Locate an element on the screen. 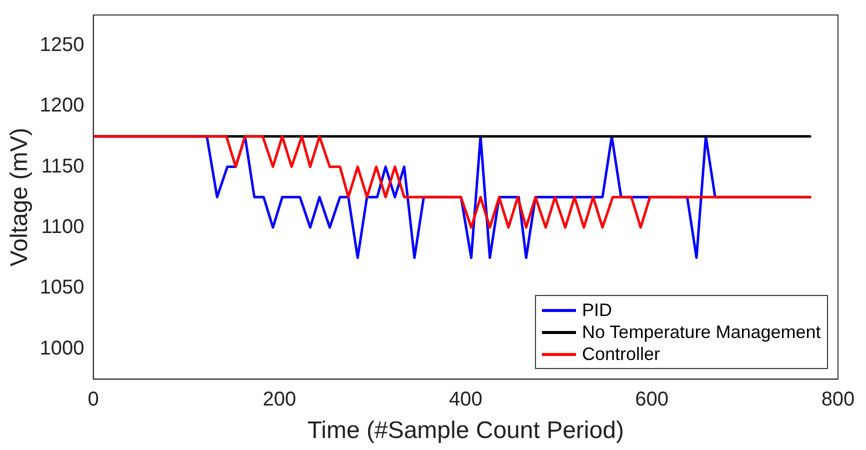 Image resolution: width=866 pixels, height=450 pixels. y-tick-label: 1100 is located at coordinates (62, 227).